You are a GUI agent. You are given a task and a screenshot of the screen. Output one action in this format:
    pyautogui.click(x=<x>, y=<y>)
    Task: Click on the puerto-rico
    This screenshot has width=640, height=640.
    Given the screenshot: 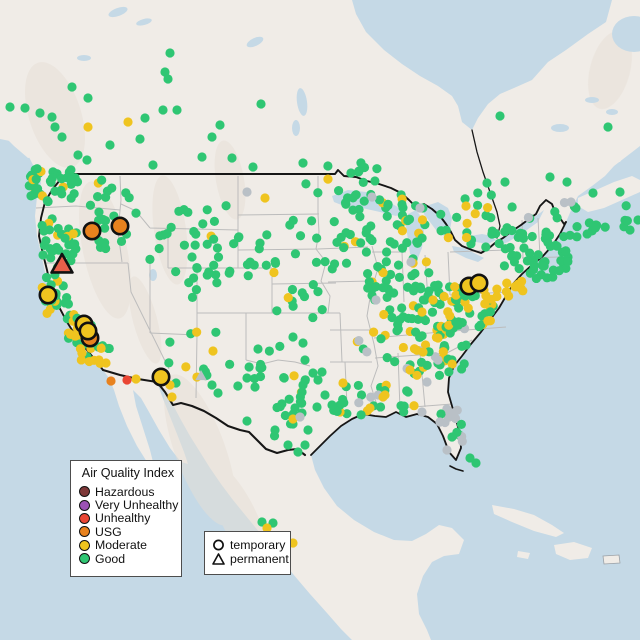 What is the action you would take?
    pyautogui.click(x=611, y=559)
    